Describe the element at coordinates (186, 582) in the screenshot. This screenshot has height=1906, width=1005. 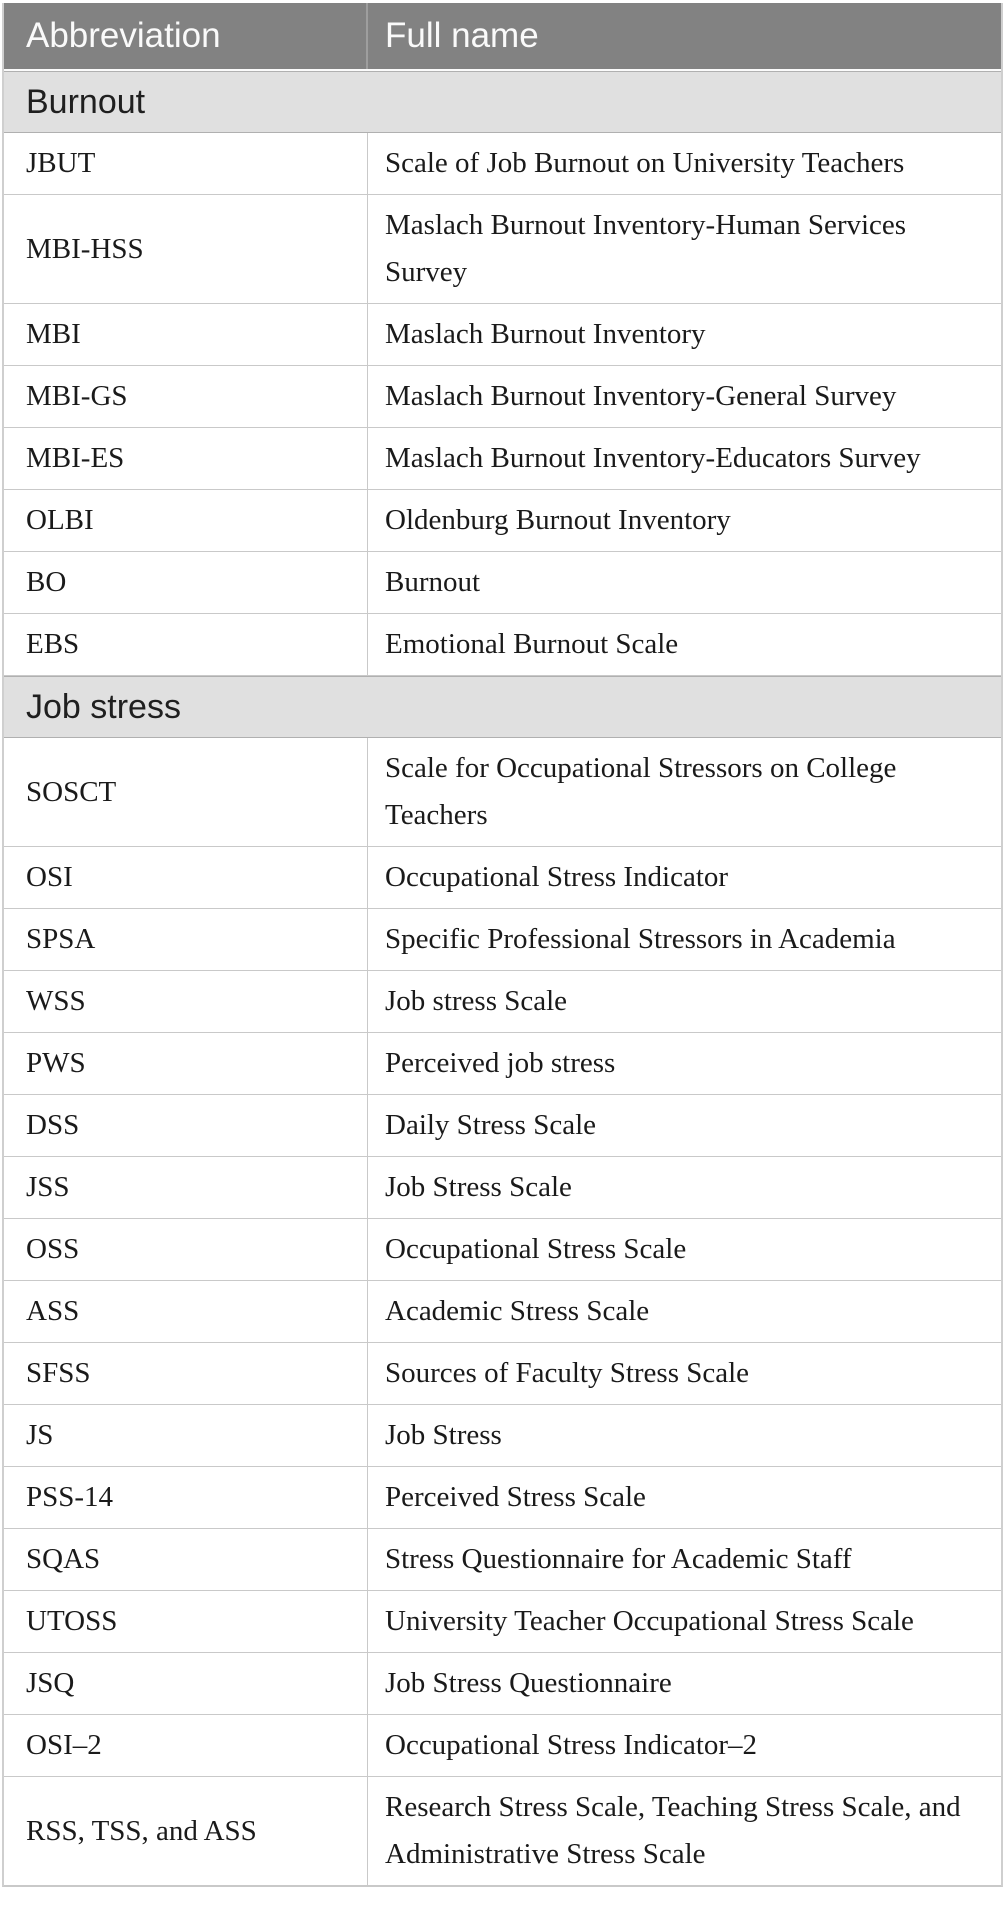
I see `abbreviation-cell: BO` at that location.